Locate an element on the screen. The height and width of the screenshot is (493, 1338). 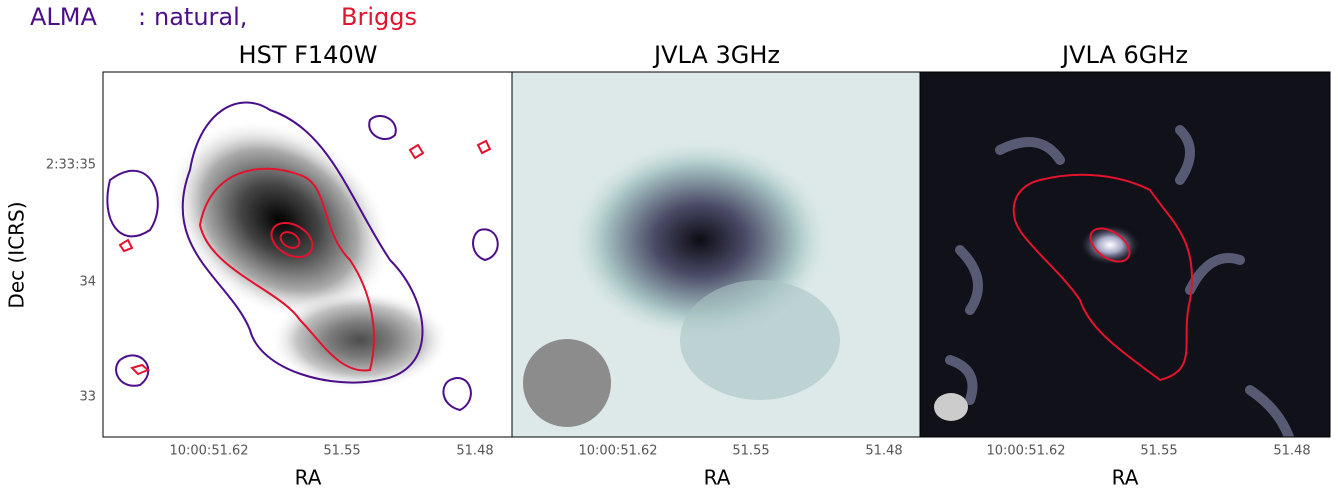
y-tick-label: 2:33:35 is located at coordinates (71, 165).